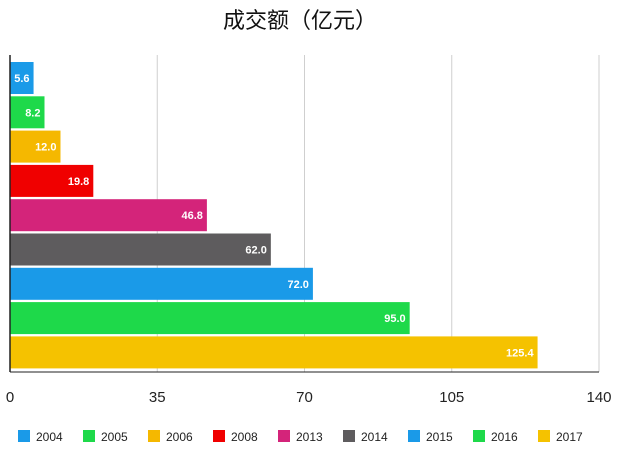 This screenshot has height=452, width=617. I want to click on bar-group-2008: 19.8, so click(52, 180).